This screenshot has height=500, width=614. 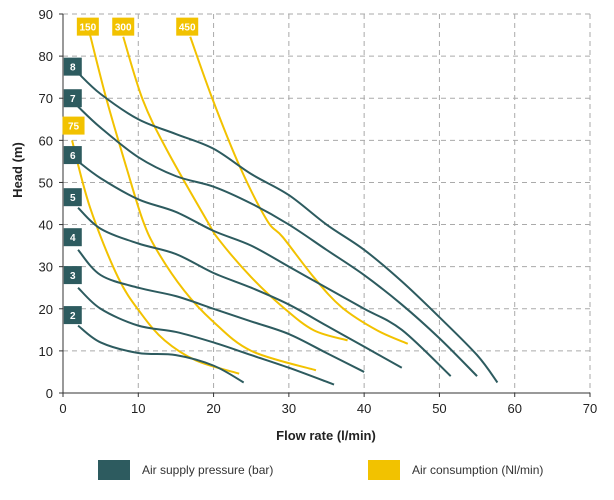 I want to click on x-tick-label: 70, so click(x=590, y=408).